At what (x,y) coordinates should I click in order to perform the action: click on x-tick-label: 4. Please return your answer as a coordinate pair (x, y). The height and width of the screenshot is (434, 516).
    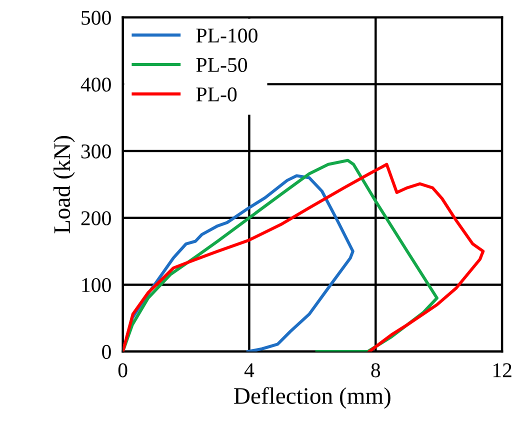
    Looking at the image, I should click on (249, 370).